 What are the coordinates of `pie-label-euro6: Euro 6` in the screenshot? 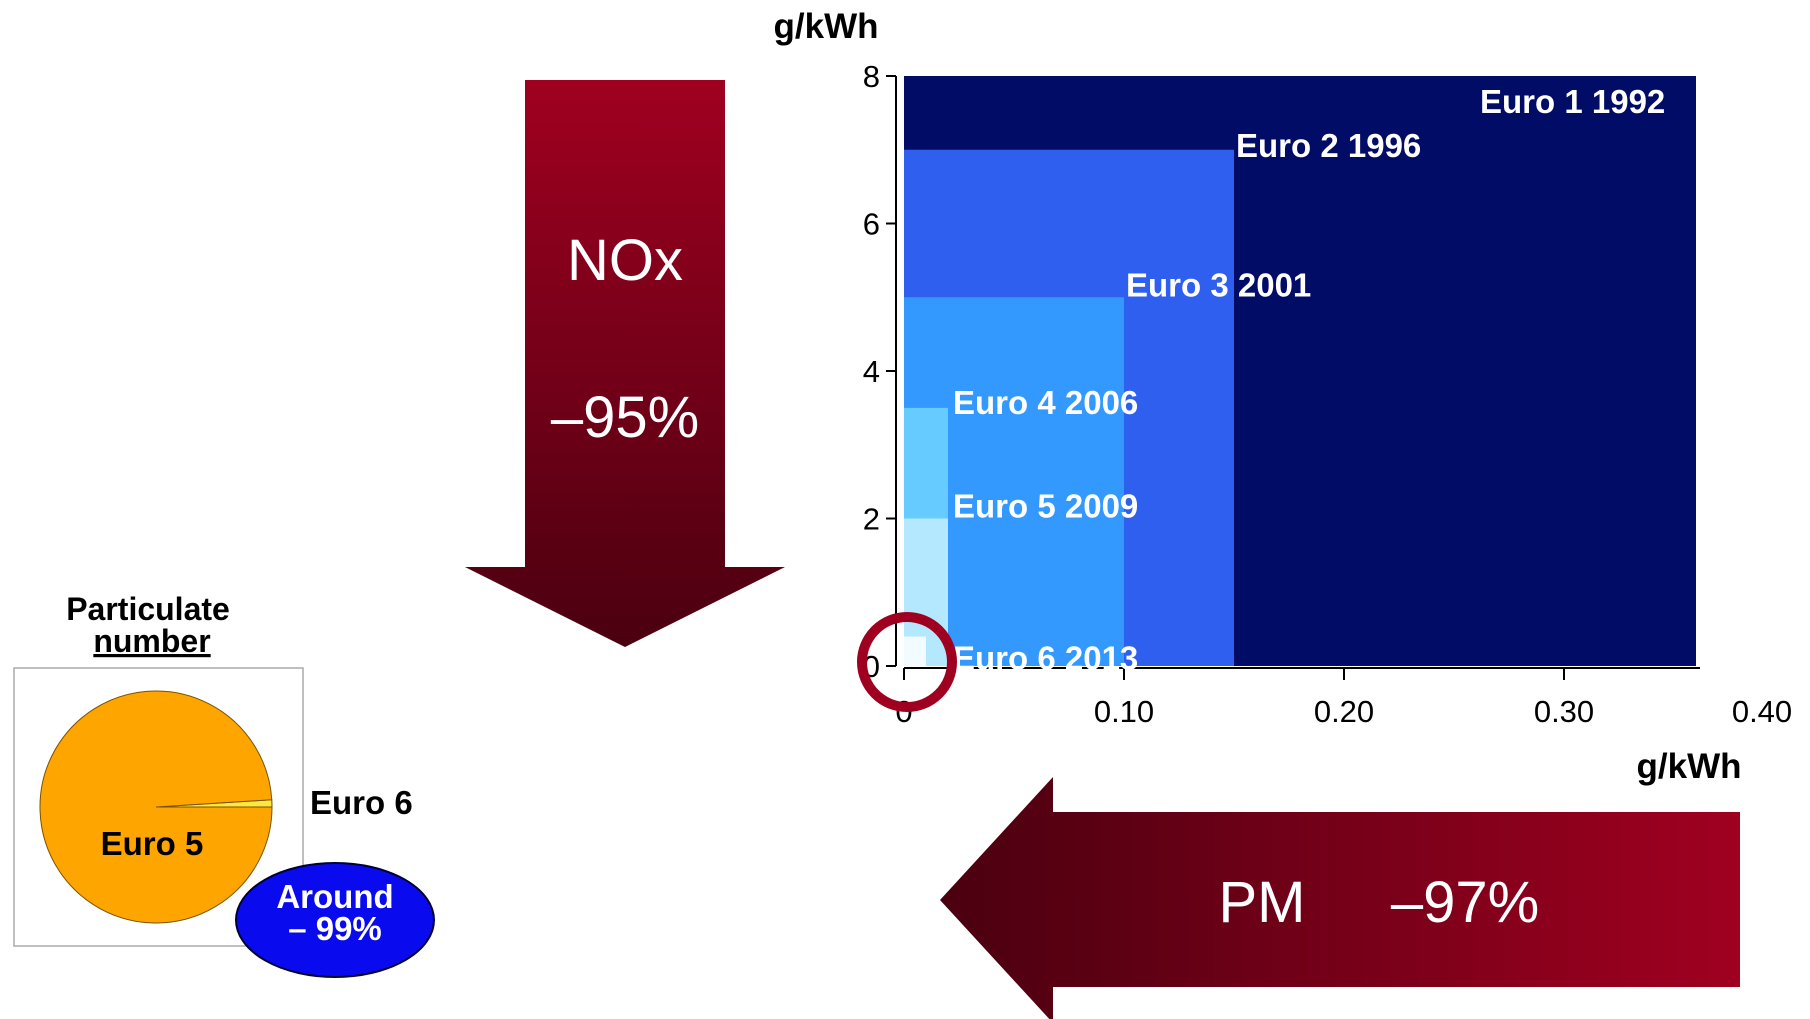 It's located at (361, 802).